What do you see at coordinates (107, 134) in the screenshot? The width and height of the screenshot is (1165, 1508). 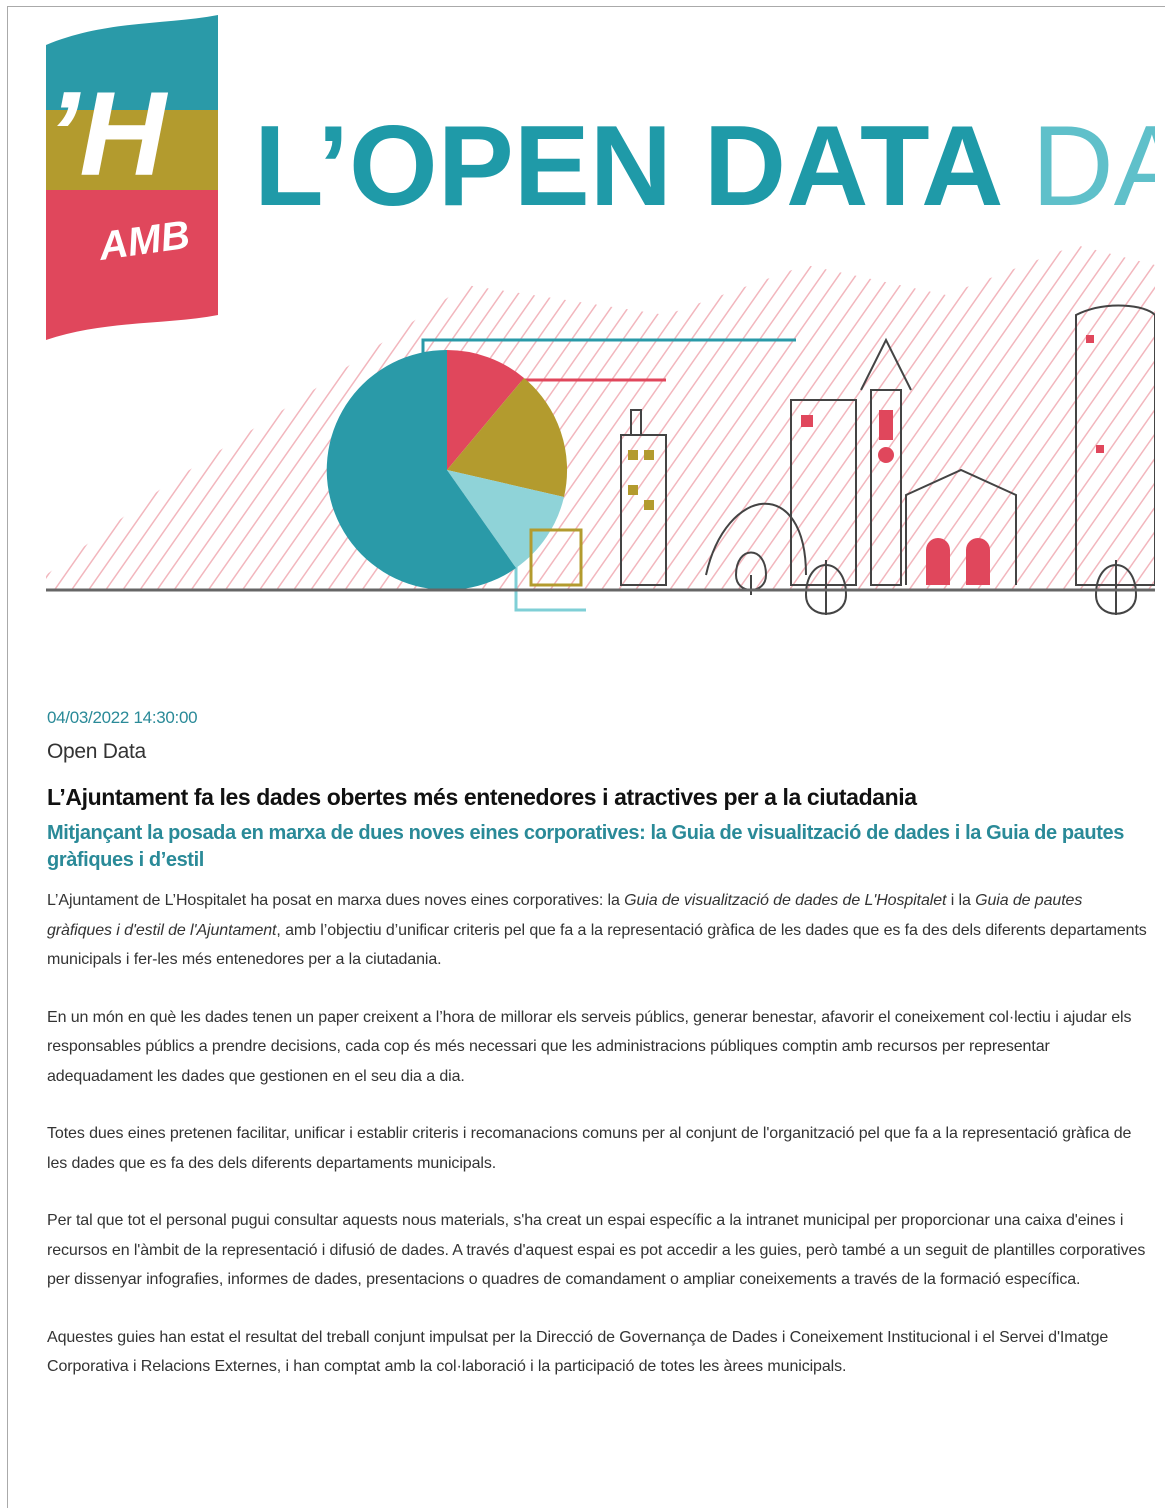 I see `logo-mark: ’H` at bounding box center [107, 134].